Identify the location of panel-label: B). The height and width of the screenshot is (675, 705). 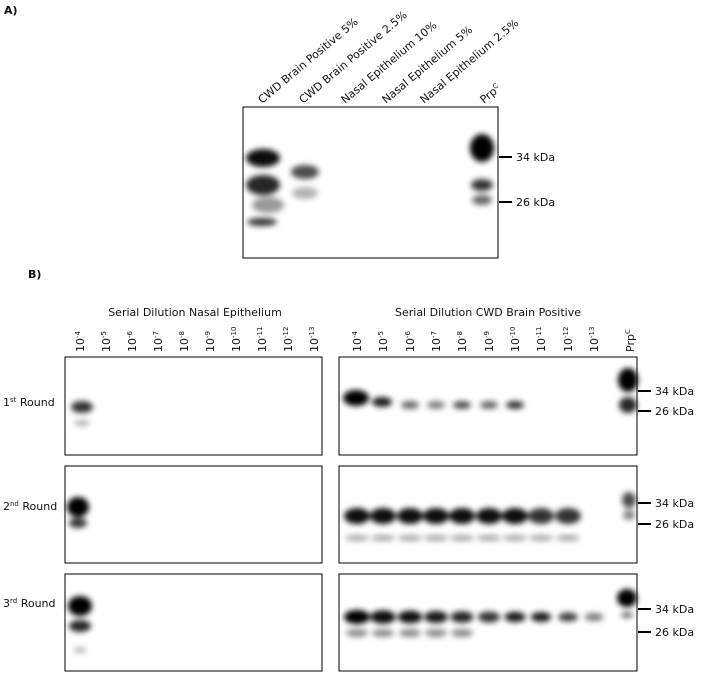
(34, 274).